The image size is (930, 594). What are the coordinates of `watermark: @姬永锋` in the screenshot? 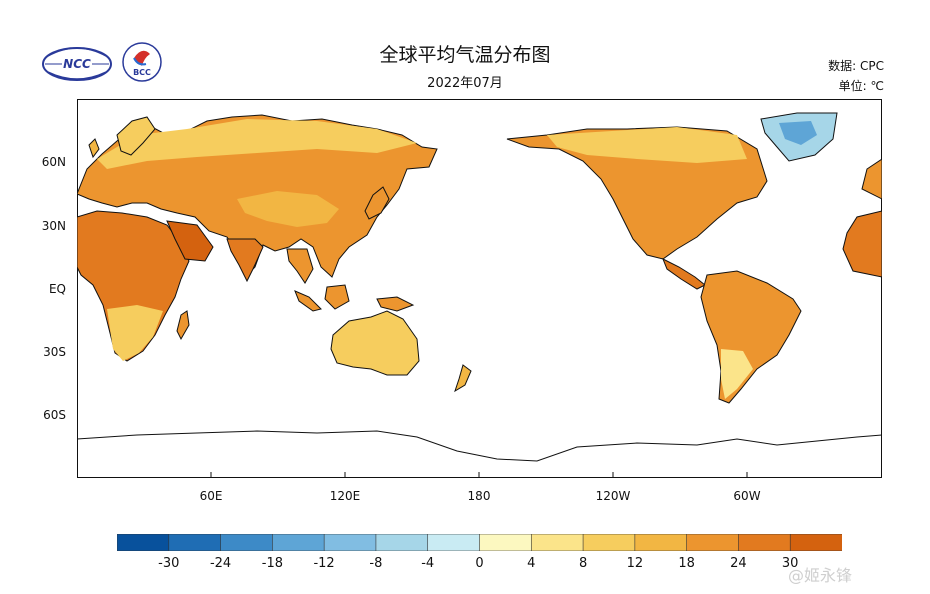 It's located at (820, 575).